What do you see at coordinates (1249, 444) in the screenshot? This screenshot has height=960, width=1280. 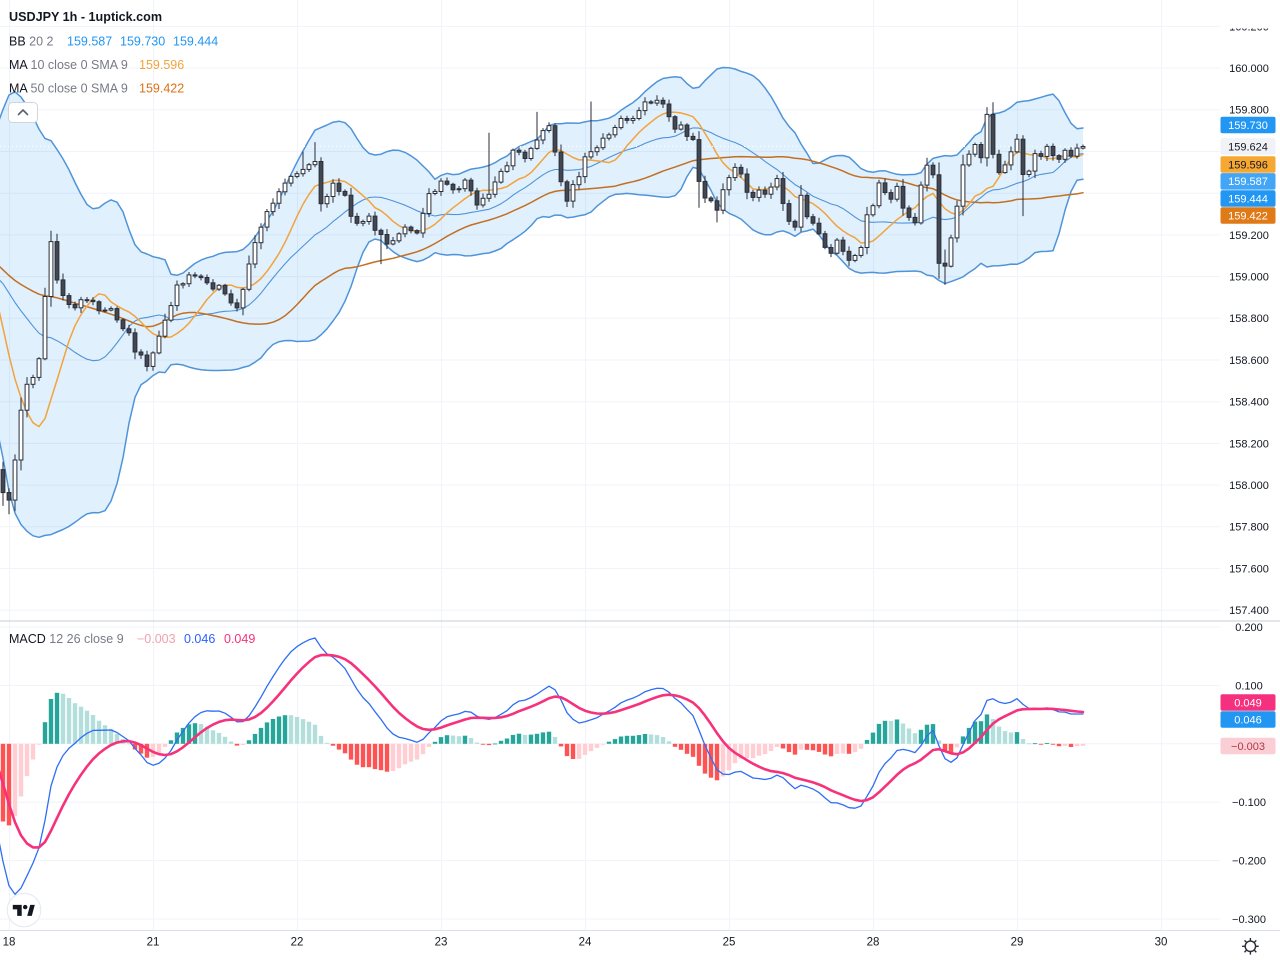 I see `svg-text: 158.200` at bounding box center [1249, 444].